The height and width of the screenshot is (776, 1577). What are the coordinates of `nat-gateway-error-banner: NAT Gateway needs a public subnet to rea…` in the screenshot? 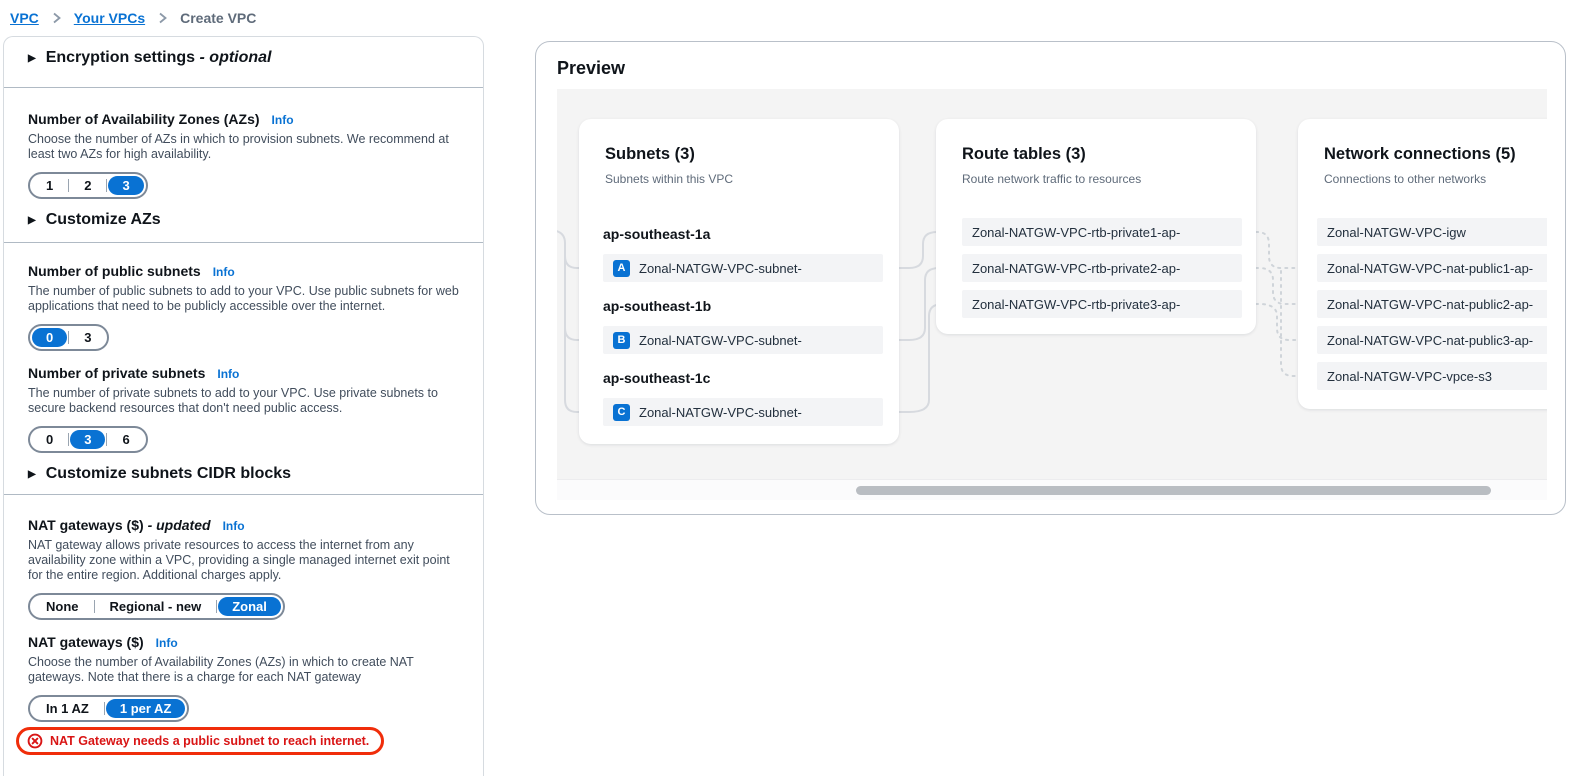 It's located at (200, 741).